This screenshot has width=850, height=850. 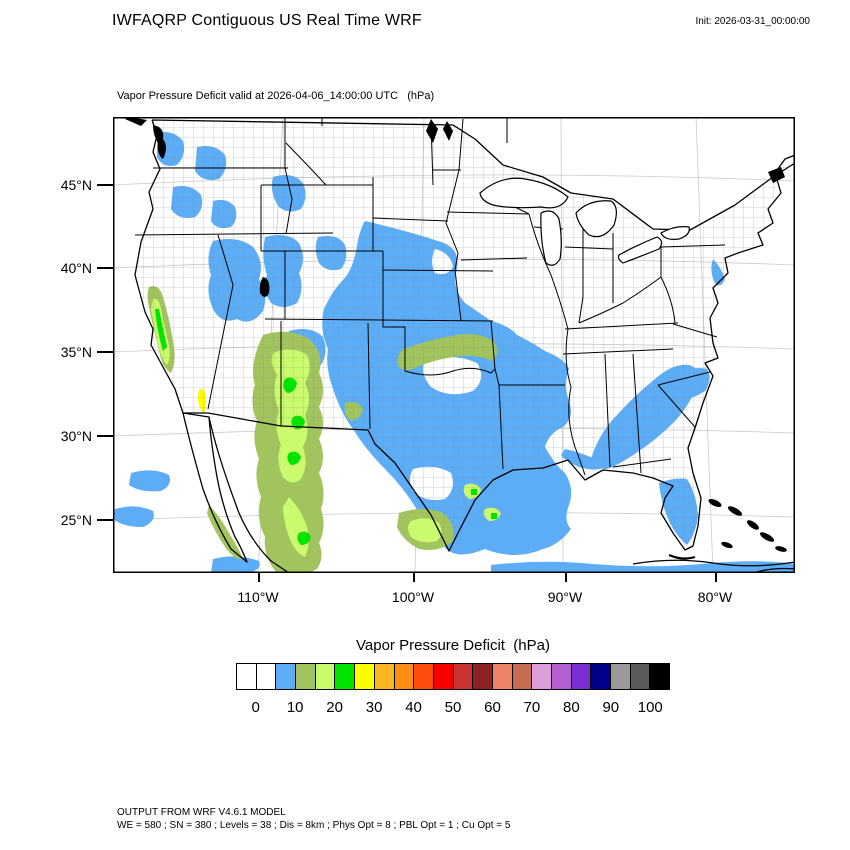 I want to click on lat-label-25n: 25°N, so click(x=76, y=520).